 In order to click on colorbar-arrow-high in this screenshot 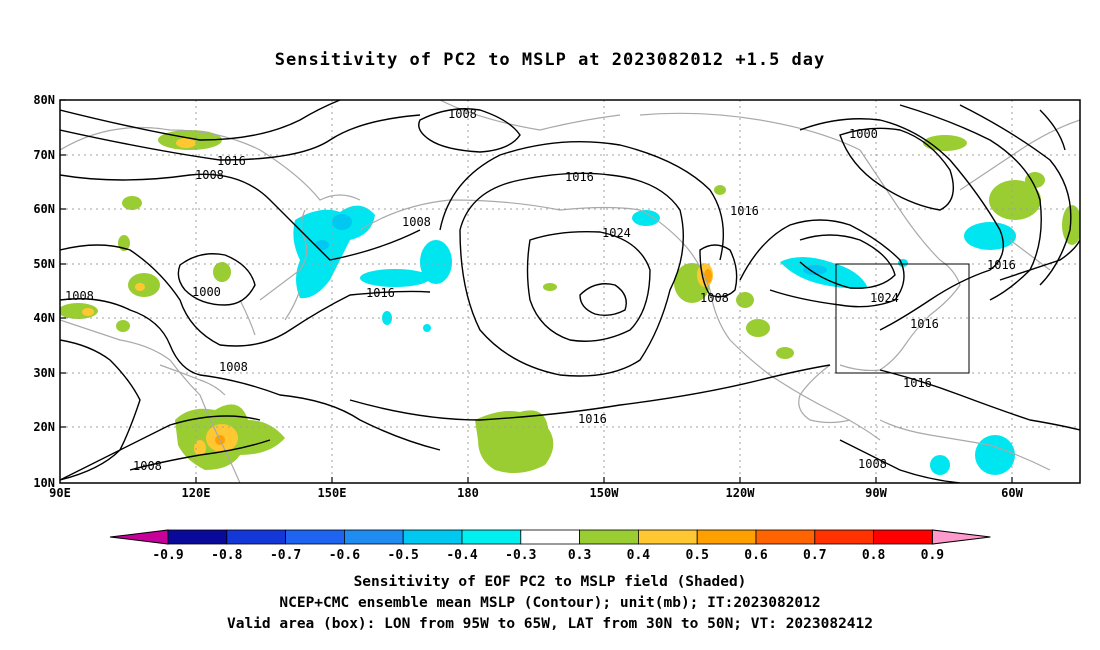, I will do `click(961, 537)`.